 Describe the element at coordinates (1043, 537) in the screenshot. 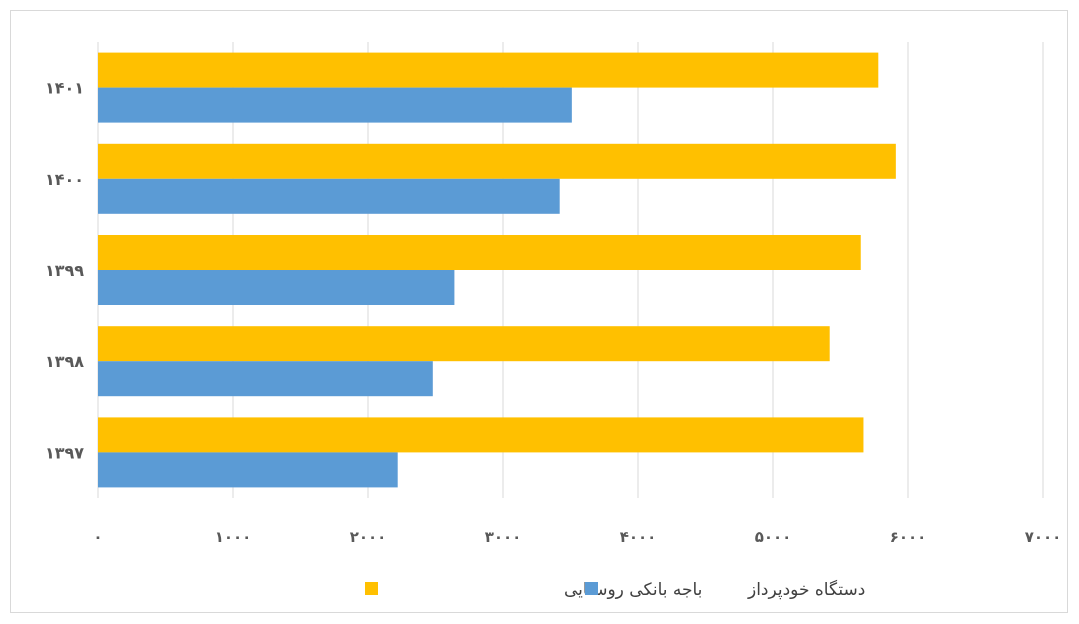

I see `x-tick-label: ۷۰۰۰` at that location.